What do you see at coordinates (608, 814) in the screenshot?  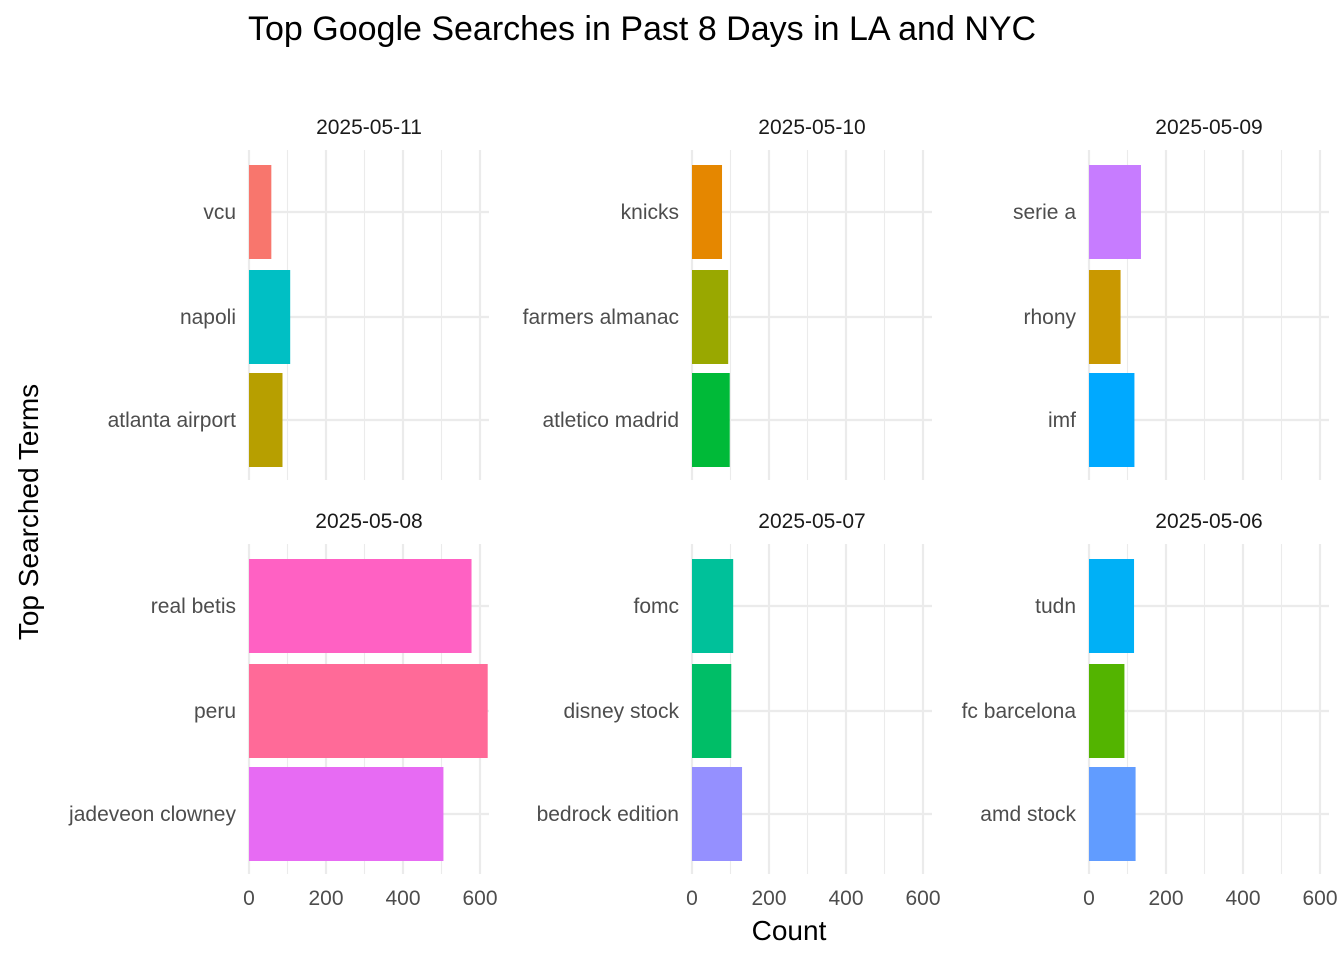 I see `category-label: bedrock edition` at bounding box center [608, 814].